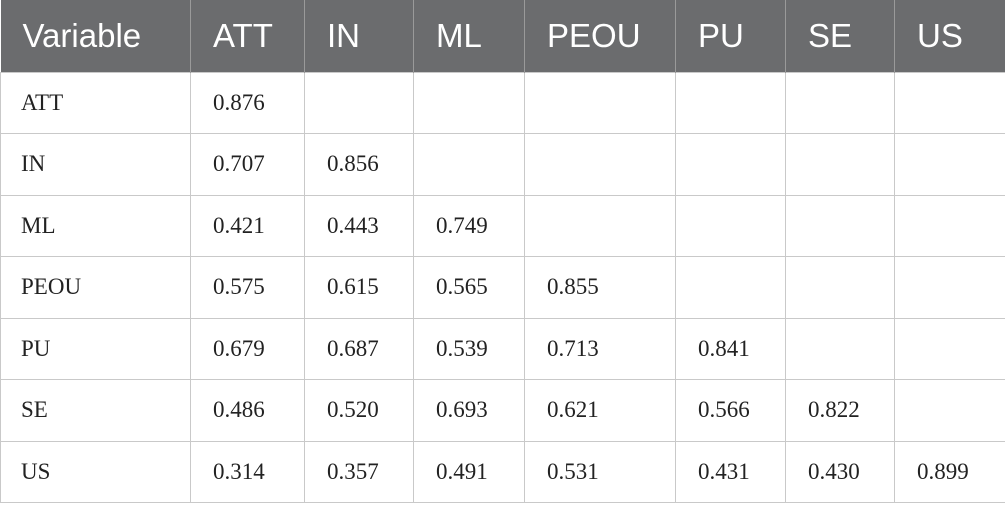  I want to click on cell-value: 0.621, so click(600, 410).